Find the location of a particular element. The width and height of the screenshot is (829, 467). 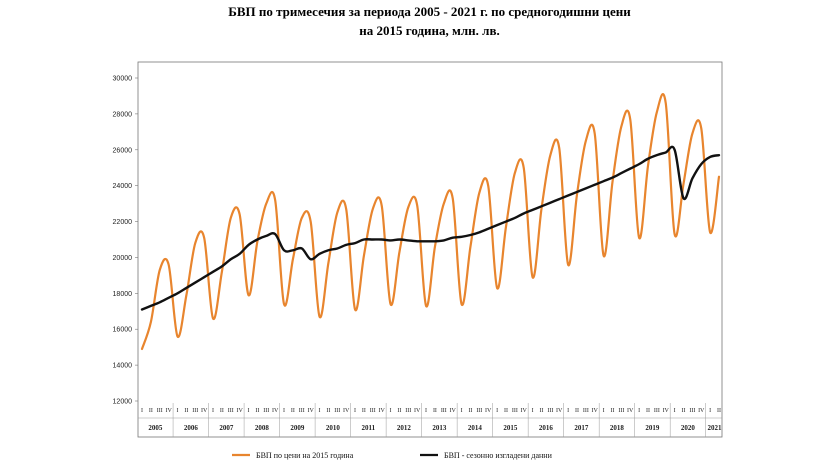

y-tick-label: 18000 is located at coordinates (123, 294).